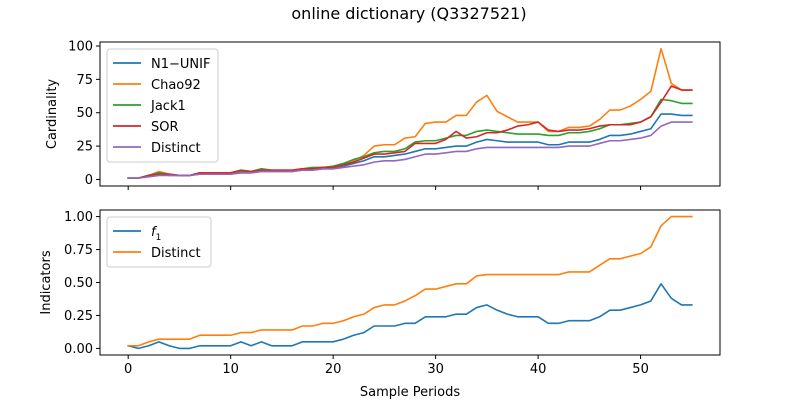 Image resolution: width=800 pixels, height=400 pixels. Describe the element at coordinates (410, 392) in the screenshot. I see `x-axis-label: Sample Periods` at that location.